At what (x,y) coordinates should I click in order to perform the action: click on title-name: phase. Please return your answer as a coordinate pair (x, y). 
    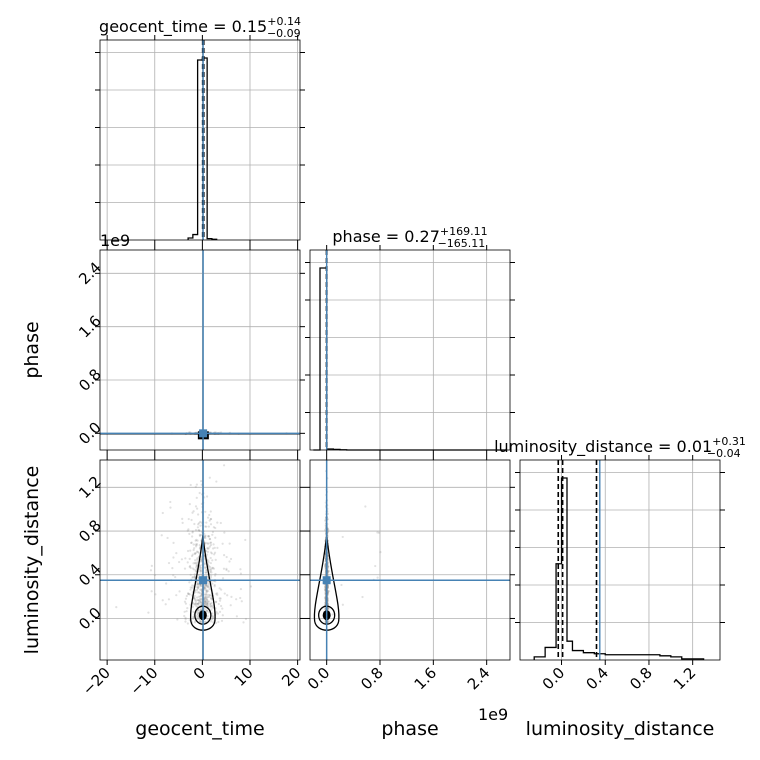
    Looking at the image, I should click on (356, 236).